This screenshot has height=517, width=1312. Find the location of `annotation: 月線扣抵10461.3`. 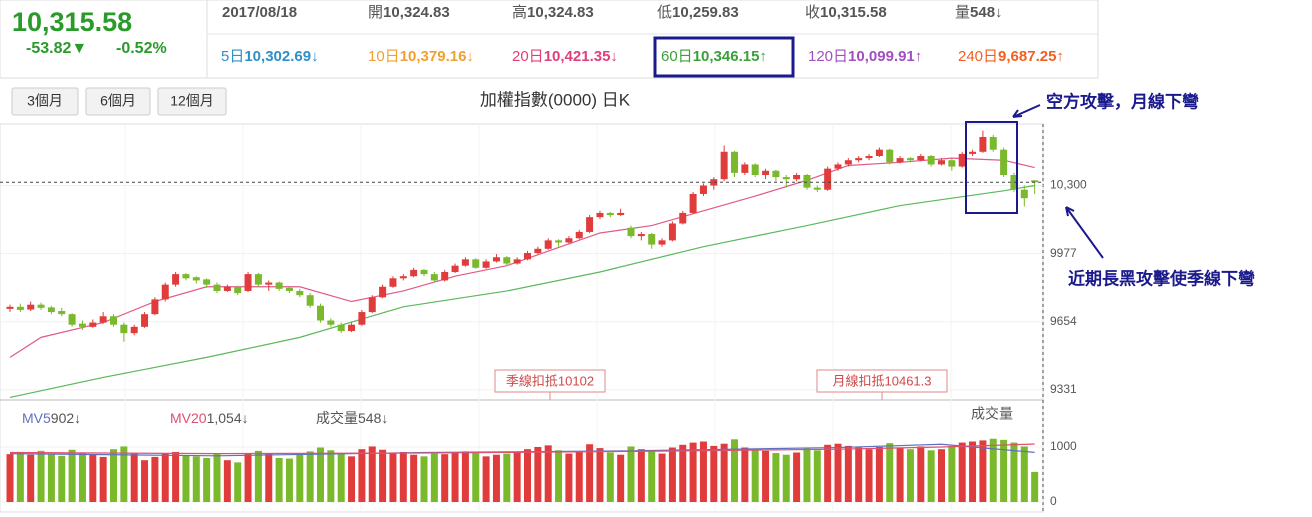

annotation: 月線扣抵10461.3 is located at coordinates (882, 380).